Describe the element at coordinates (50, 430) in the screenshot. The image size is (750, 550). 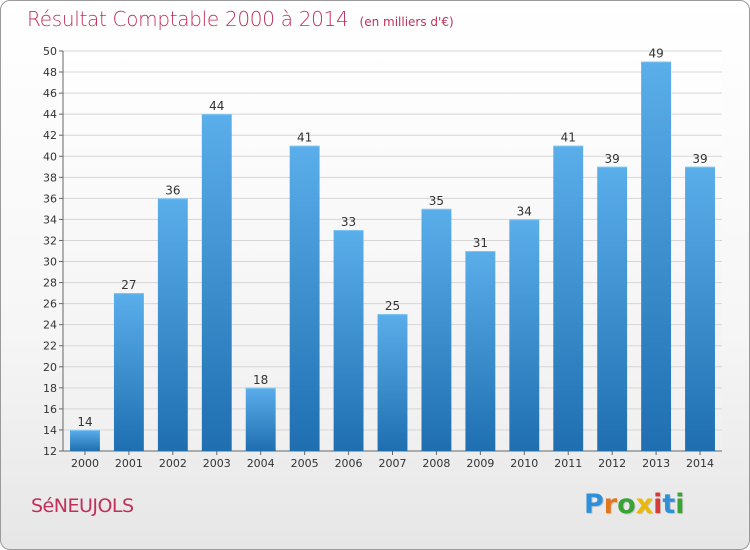
I see `y-tick-label: 14` at that location.